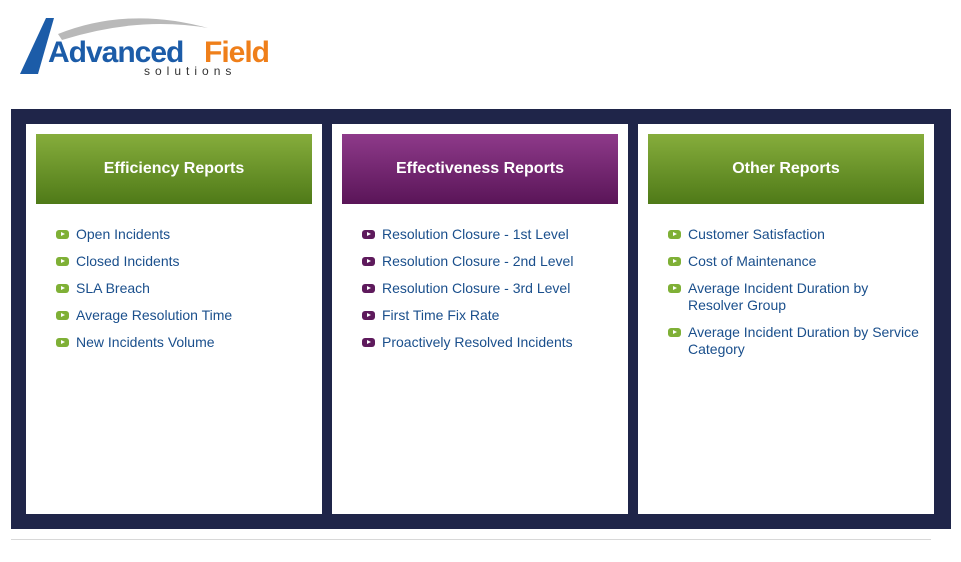 Image resolution: width=961 pixels, height=562 pixels. Describe the element at coordinates (154, 315) in the screenshot. I see `report-link-label: Average Resolution Time` at that location.